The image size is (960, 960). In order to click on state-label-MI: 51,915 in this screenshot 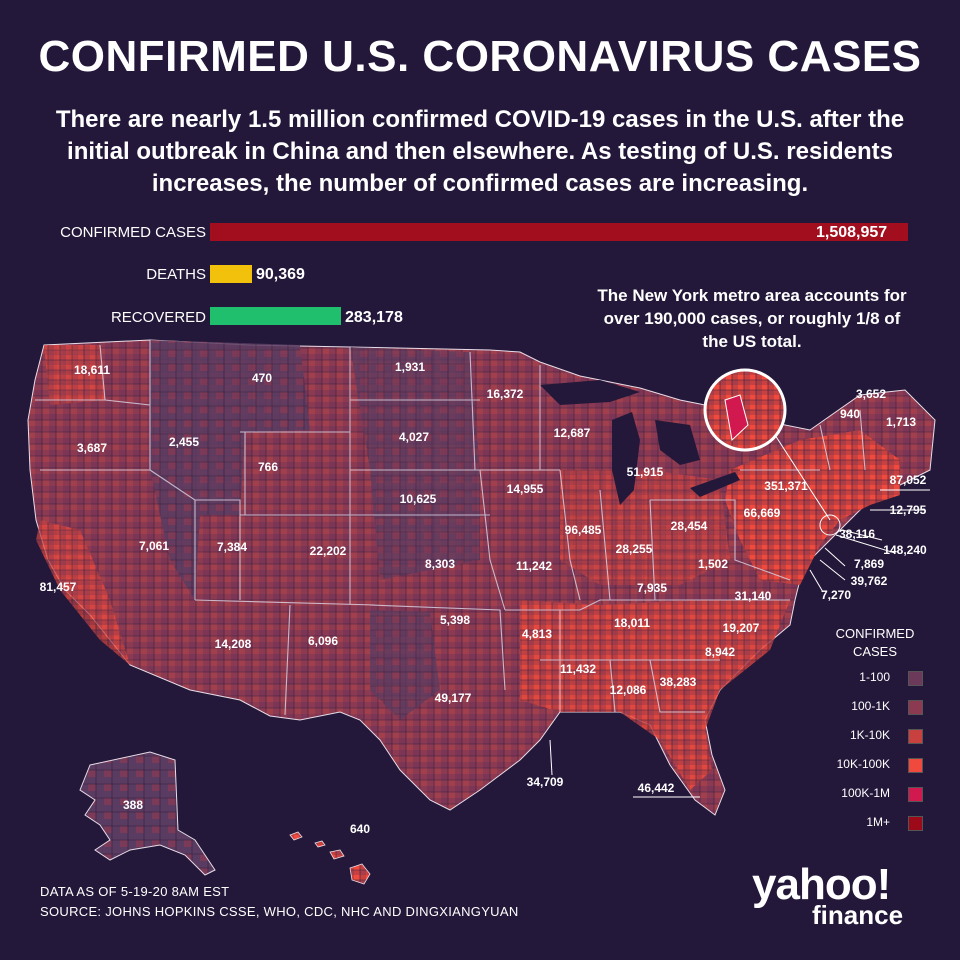, I will do `click(645, 472)`.